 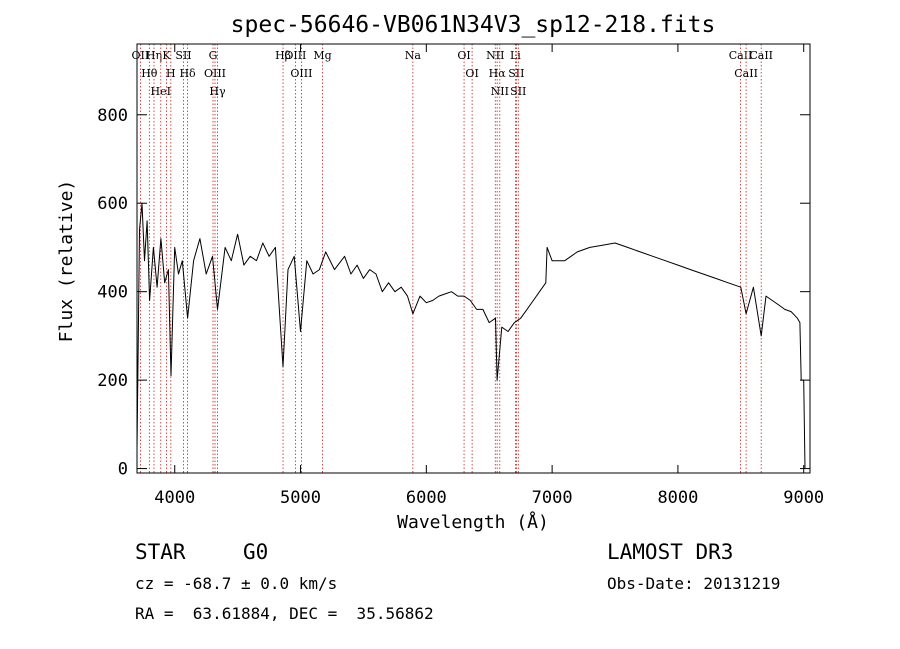 I want to click on survey-name: LAMOST DR3, so click(x=670, y=552).